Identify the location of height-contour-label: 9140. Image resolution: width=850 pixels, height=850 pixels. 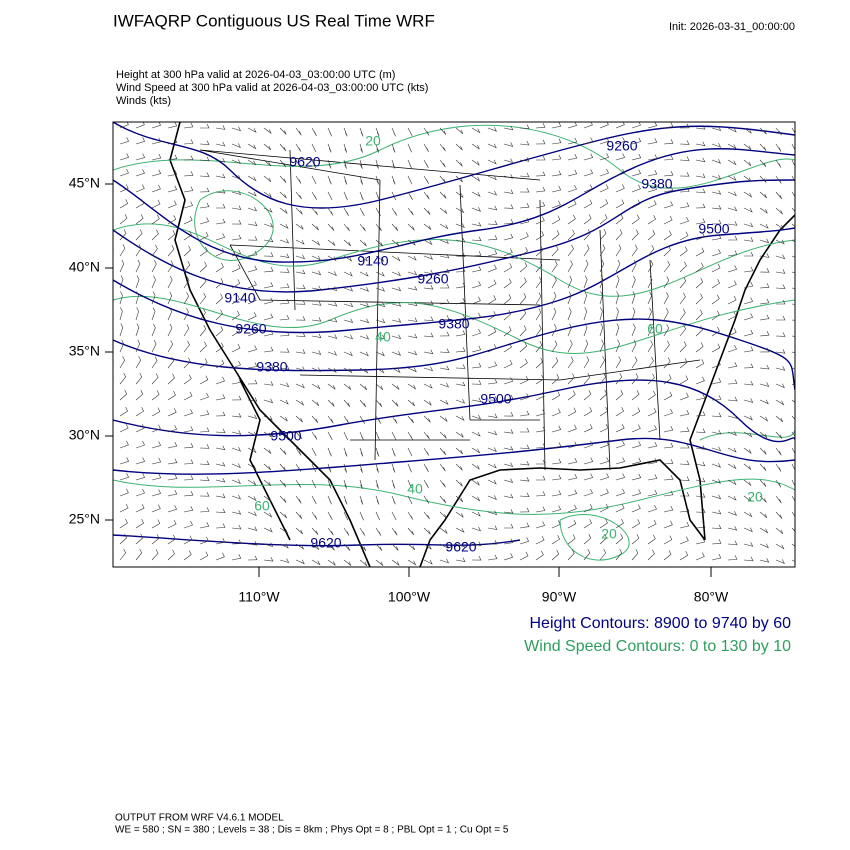
(372, 261).